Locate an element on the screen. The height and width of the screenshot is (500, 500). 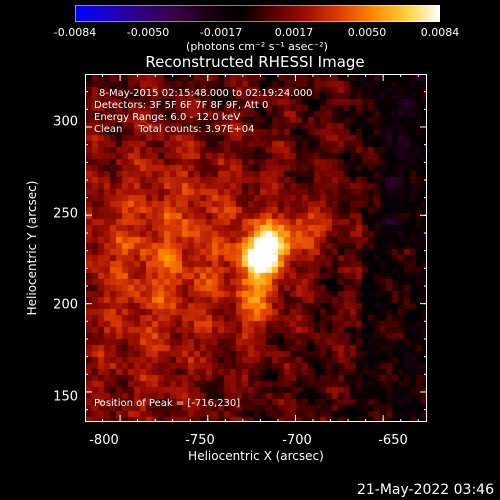
colorbar-tick-label: 0.0084 is located at coordinates (440, 32).